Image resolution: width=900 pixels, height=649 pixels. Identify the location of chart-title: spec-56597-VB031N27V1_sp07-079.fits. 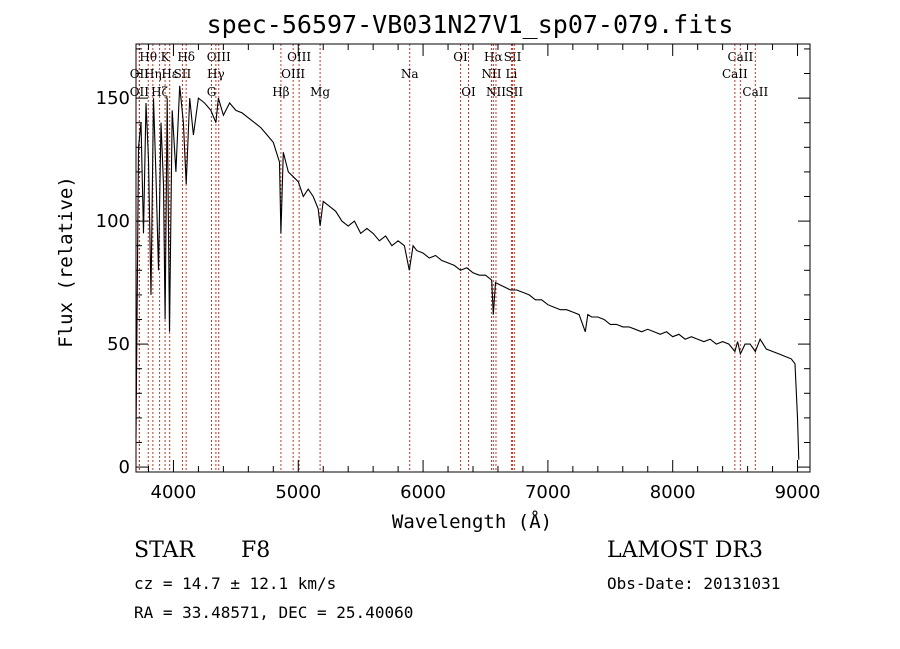
(470, 24).